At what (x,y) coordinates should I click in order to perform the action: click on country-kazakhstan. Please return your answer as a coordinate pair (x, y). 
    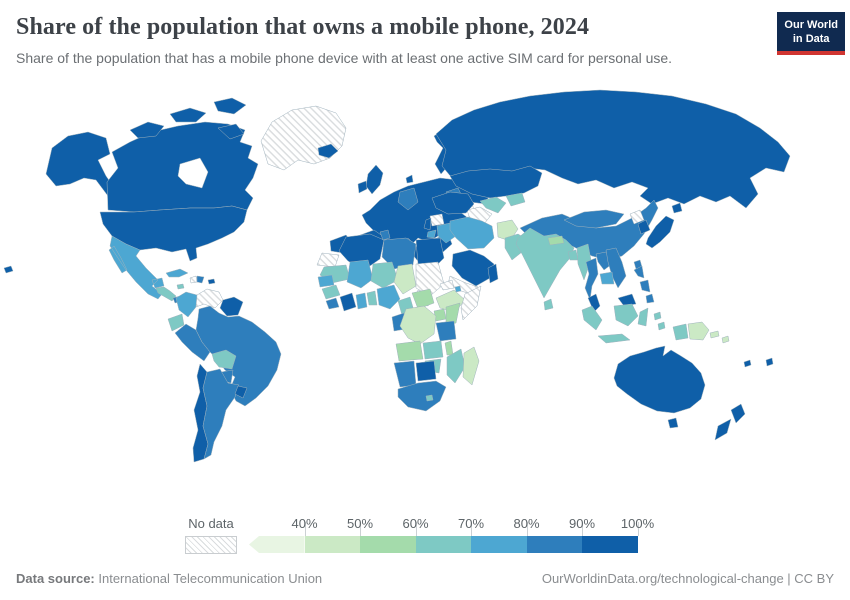
    Looking at the image, I should click on (496, 182).